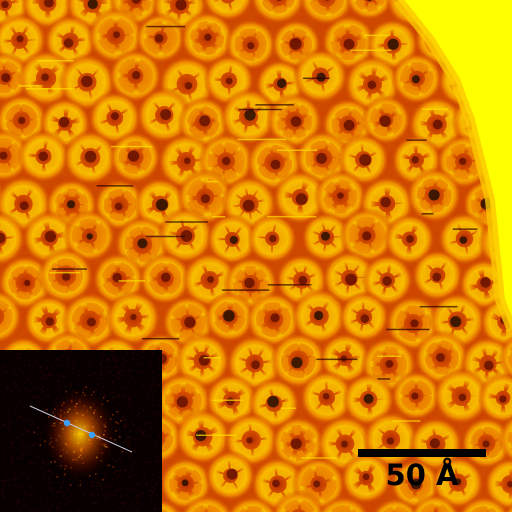 This screenshot has width=512, height=512. Describe the element at coordinates (422, 475) in the screenshot. I see `scale-bar-label: 50 Å` at that location.